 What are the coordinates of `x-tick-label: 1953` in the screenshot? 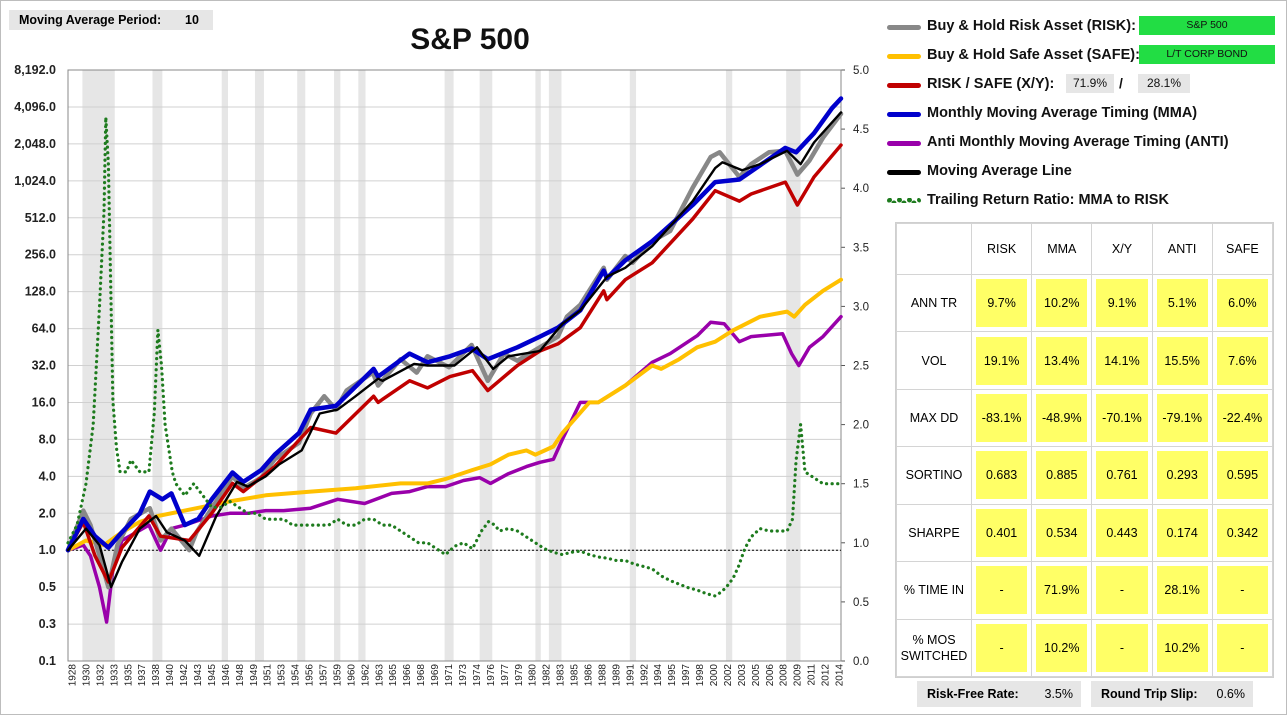 It's located at (282, 675).